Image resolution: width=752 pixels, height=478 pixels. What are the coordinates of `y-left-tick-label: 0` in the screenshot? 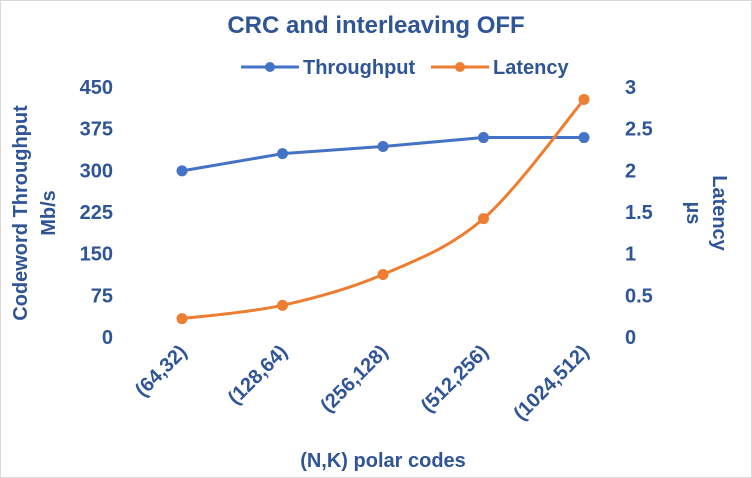 It's located at (107, 338).